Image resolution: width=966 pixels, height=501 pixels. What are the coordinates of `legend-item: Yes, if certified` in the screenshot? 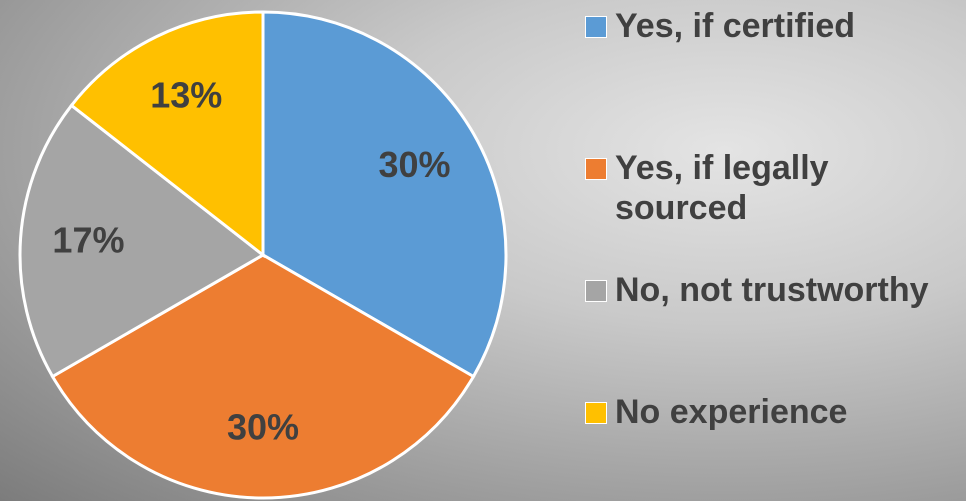 It's located at (772, 26).